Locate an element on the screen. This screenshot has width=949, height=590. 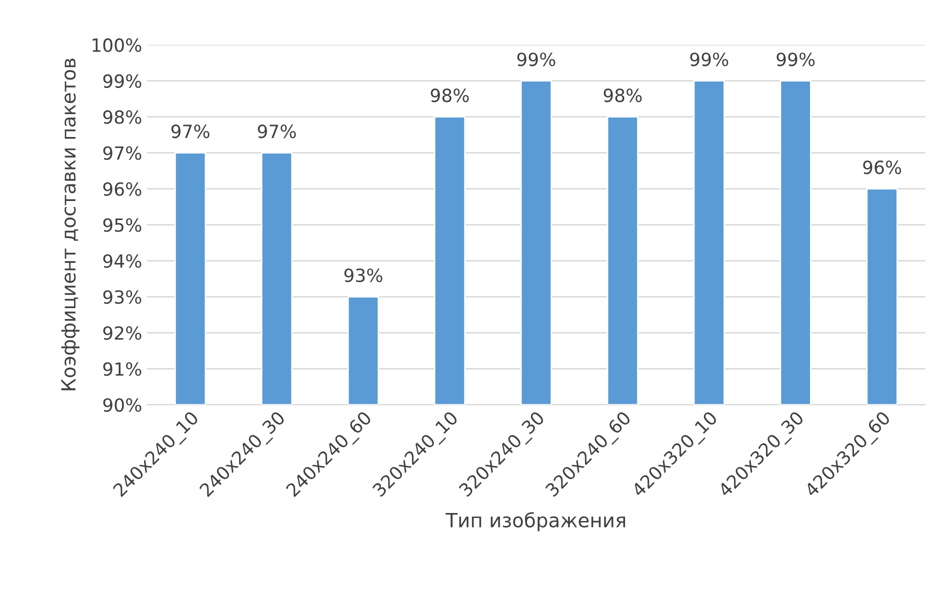
y-tick-label: 97% is located at coordinates (122, 153).